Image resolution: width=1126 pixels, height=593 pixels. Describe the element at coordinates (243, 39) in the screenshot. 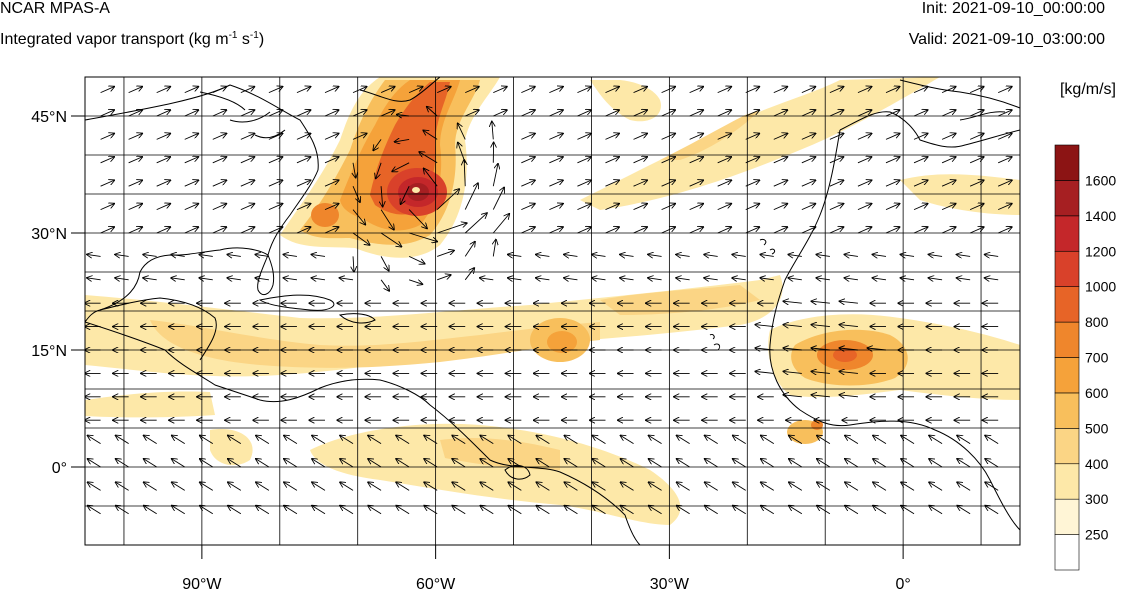

I see `field-title-mid: s` at that location.